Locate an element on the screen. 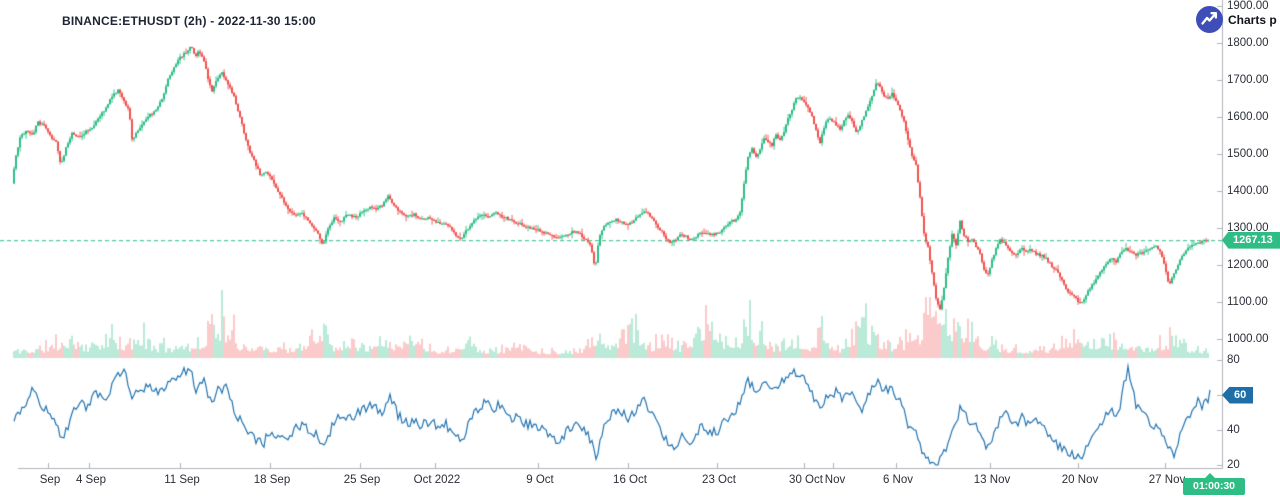  oscillator-value: 60 is located at coordinates (1240, 394).